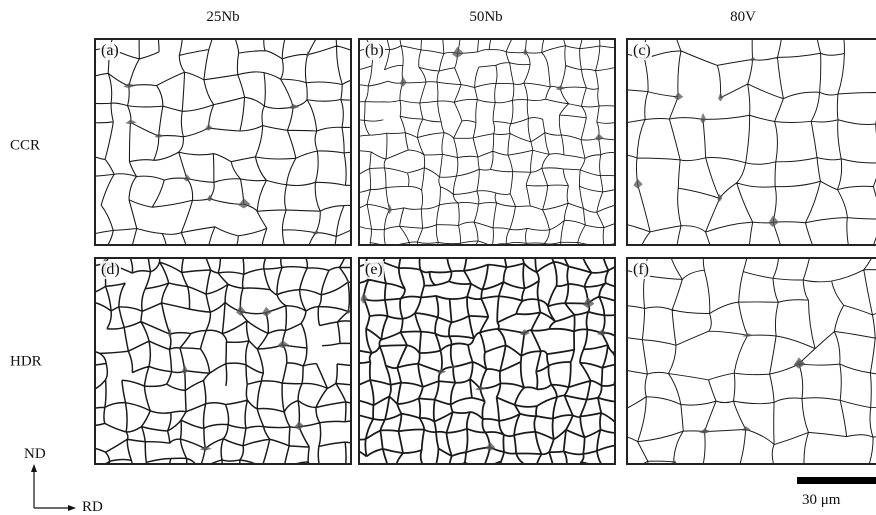  I want to click on micrograph-panel-e: (e), so click(487, 361).